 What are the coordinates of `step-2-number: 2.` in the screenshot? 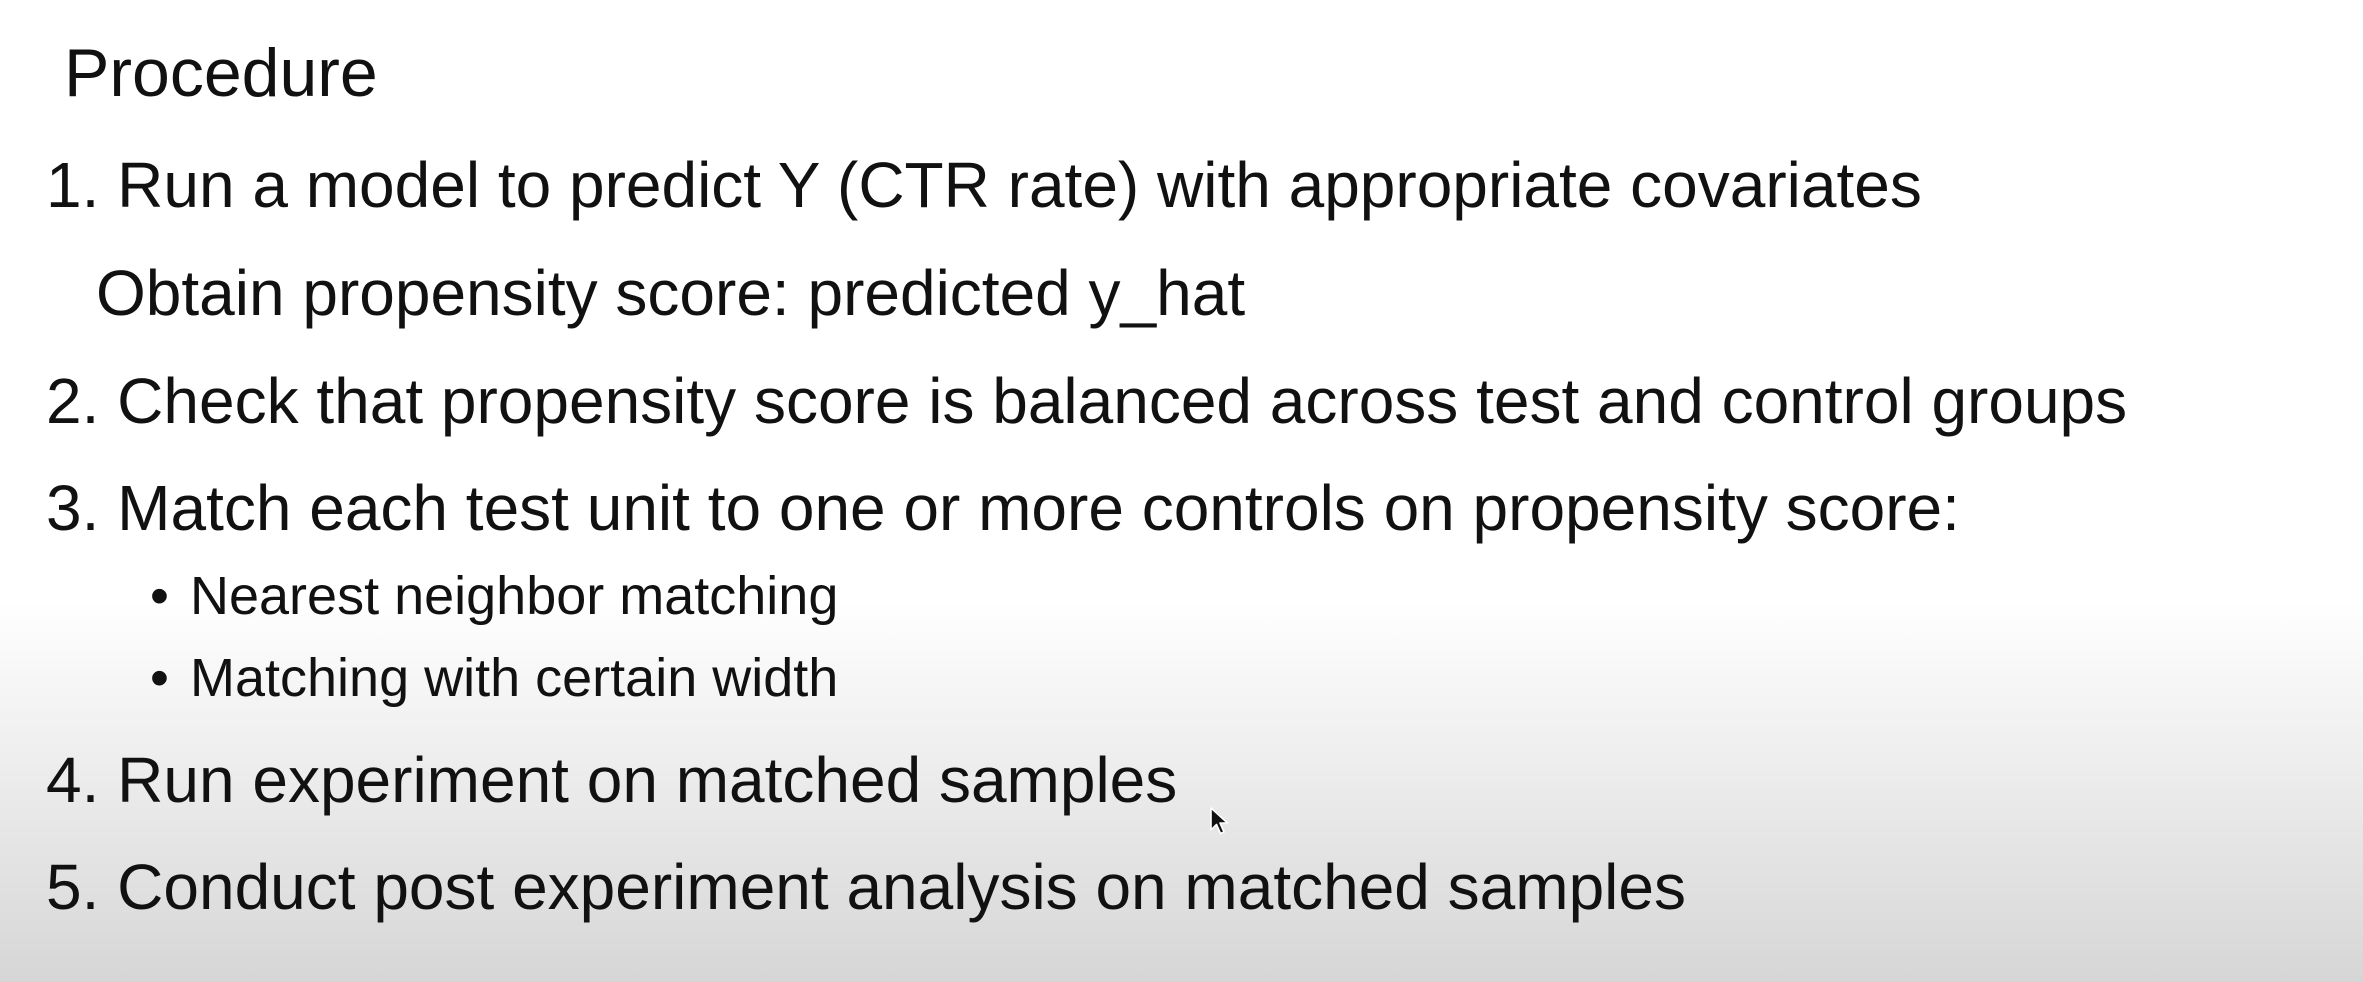 It's located at (73, 401).